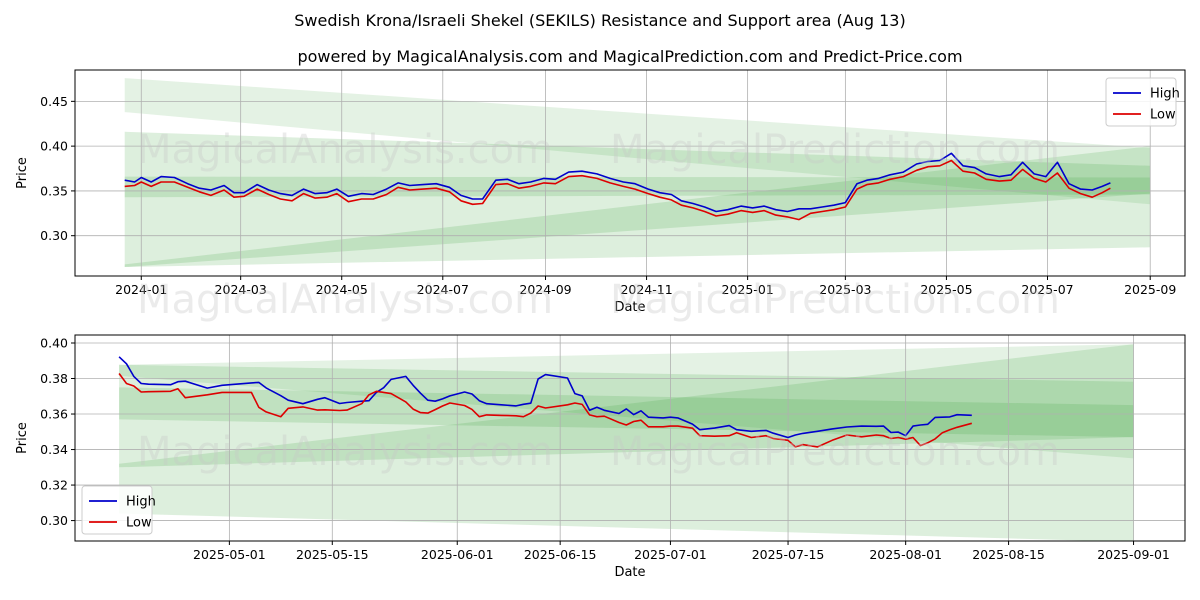 This screenshot has height=600, width=1200. I want to click on x-tick-label: 2025-07-01, so click(670, 554).